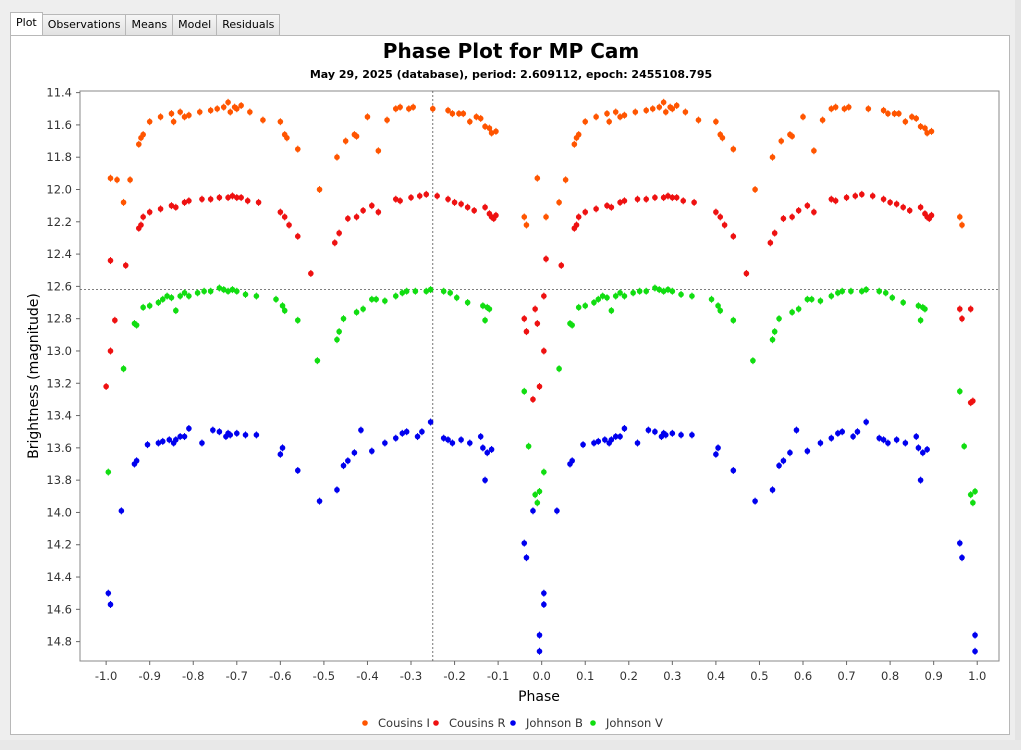 The height and width of the screenshot is (750, 1021). What do you see at coordinates (59, 93) in the screenshot?
I see `y-tick-label: 11.4` at bounding box center [59, 93].